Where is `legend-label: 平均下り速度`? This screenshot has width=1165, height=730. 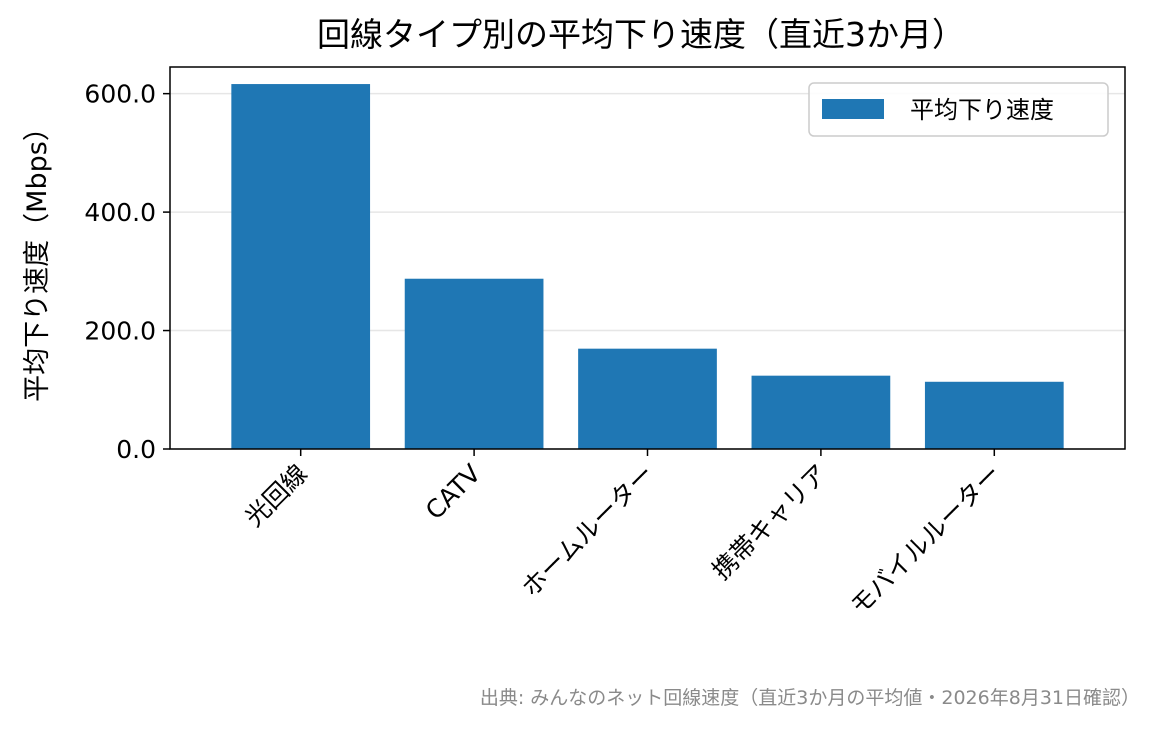
legend-label: 平均下り速度 is located at coordinates (982, 110).